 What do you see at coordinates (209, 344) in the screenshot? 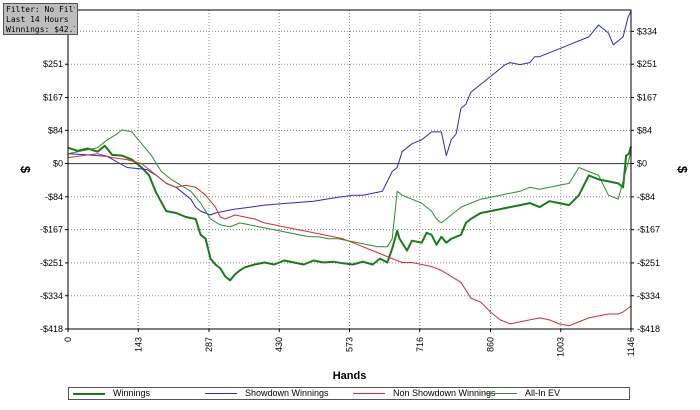
I see `x-tick-label: 287` at bounding box center [209, 344].